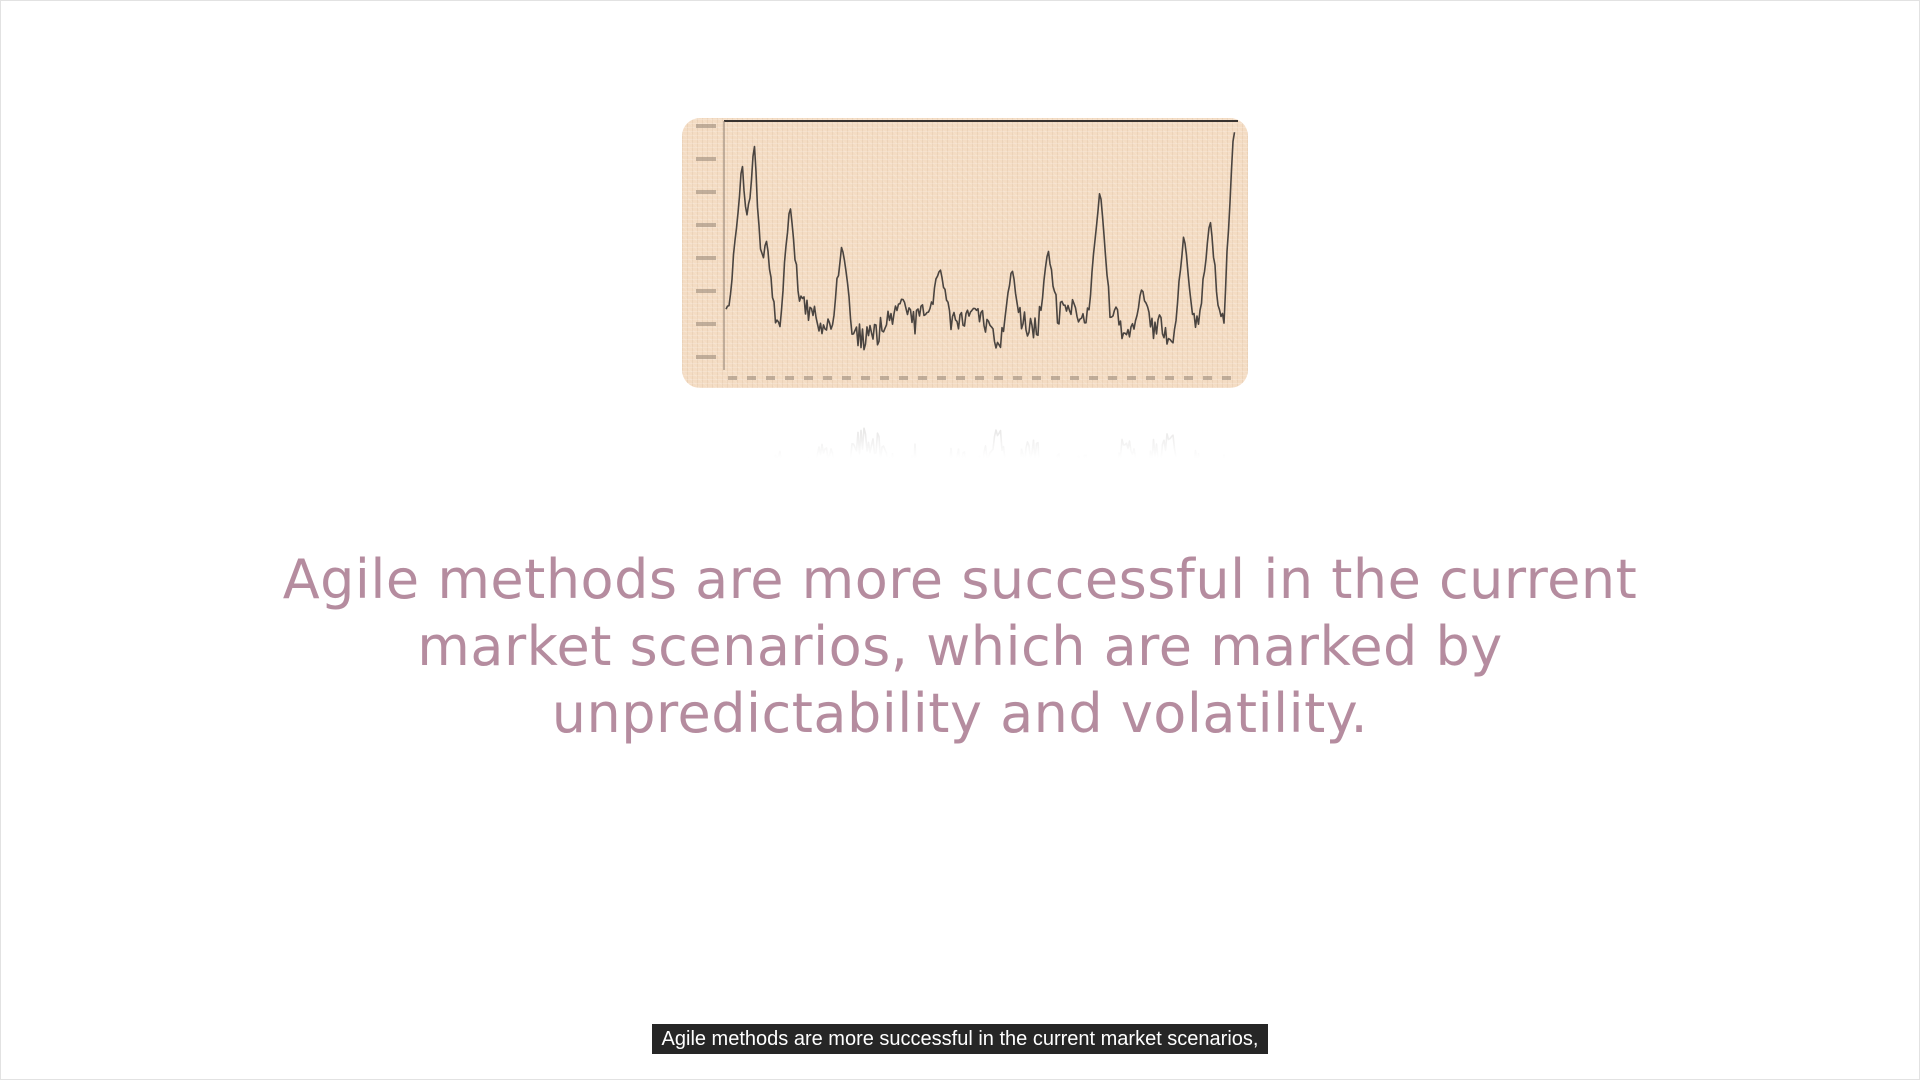  I want to click on chart-series-line, so click(980, 241).